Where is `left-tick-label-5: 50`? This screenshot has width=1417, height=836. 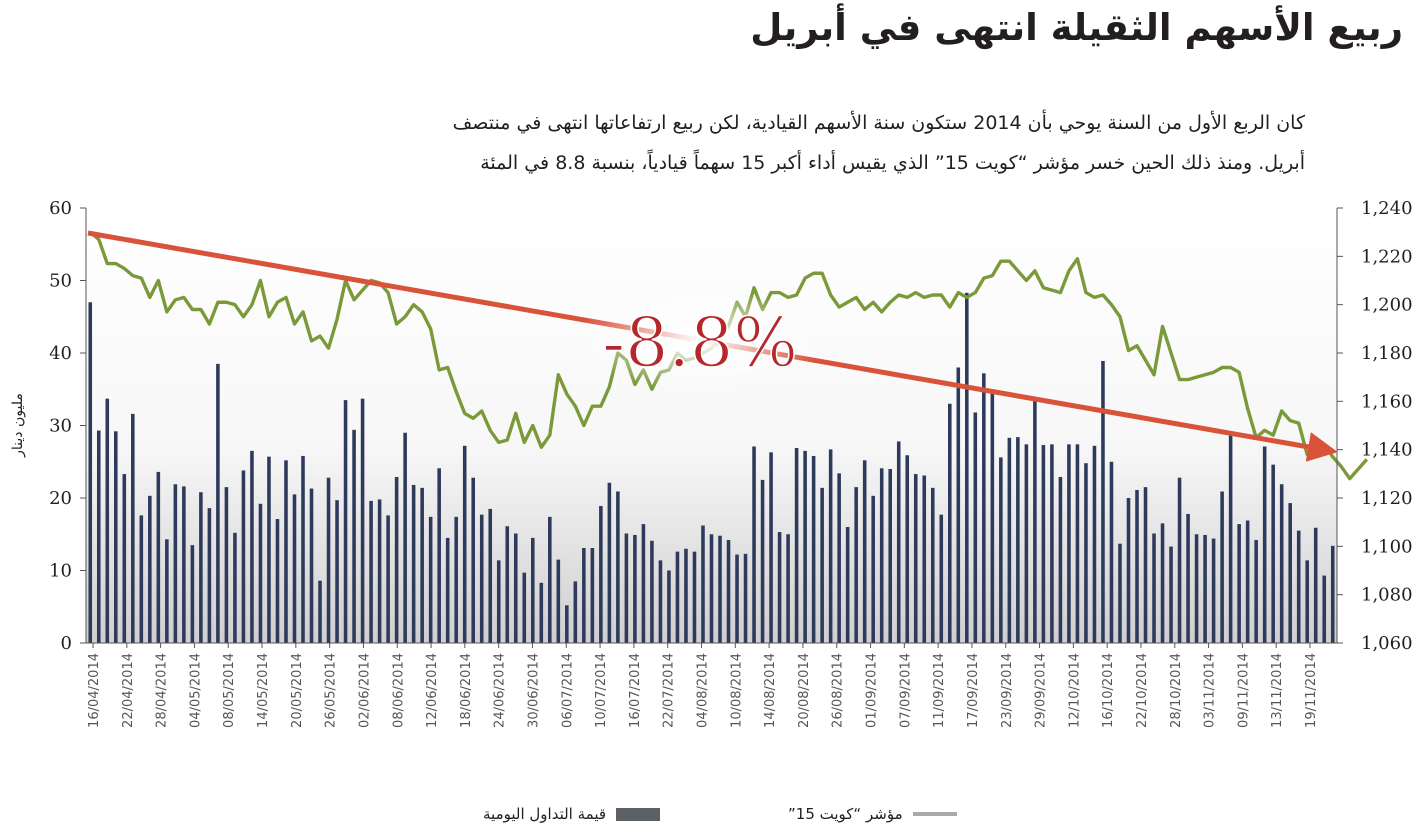 left-tick-label-5: 50 is located at coordinates (60, 281).